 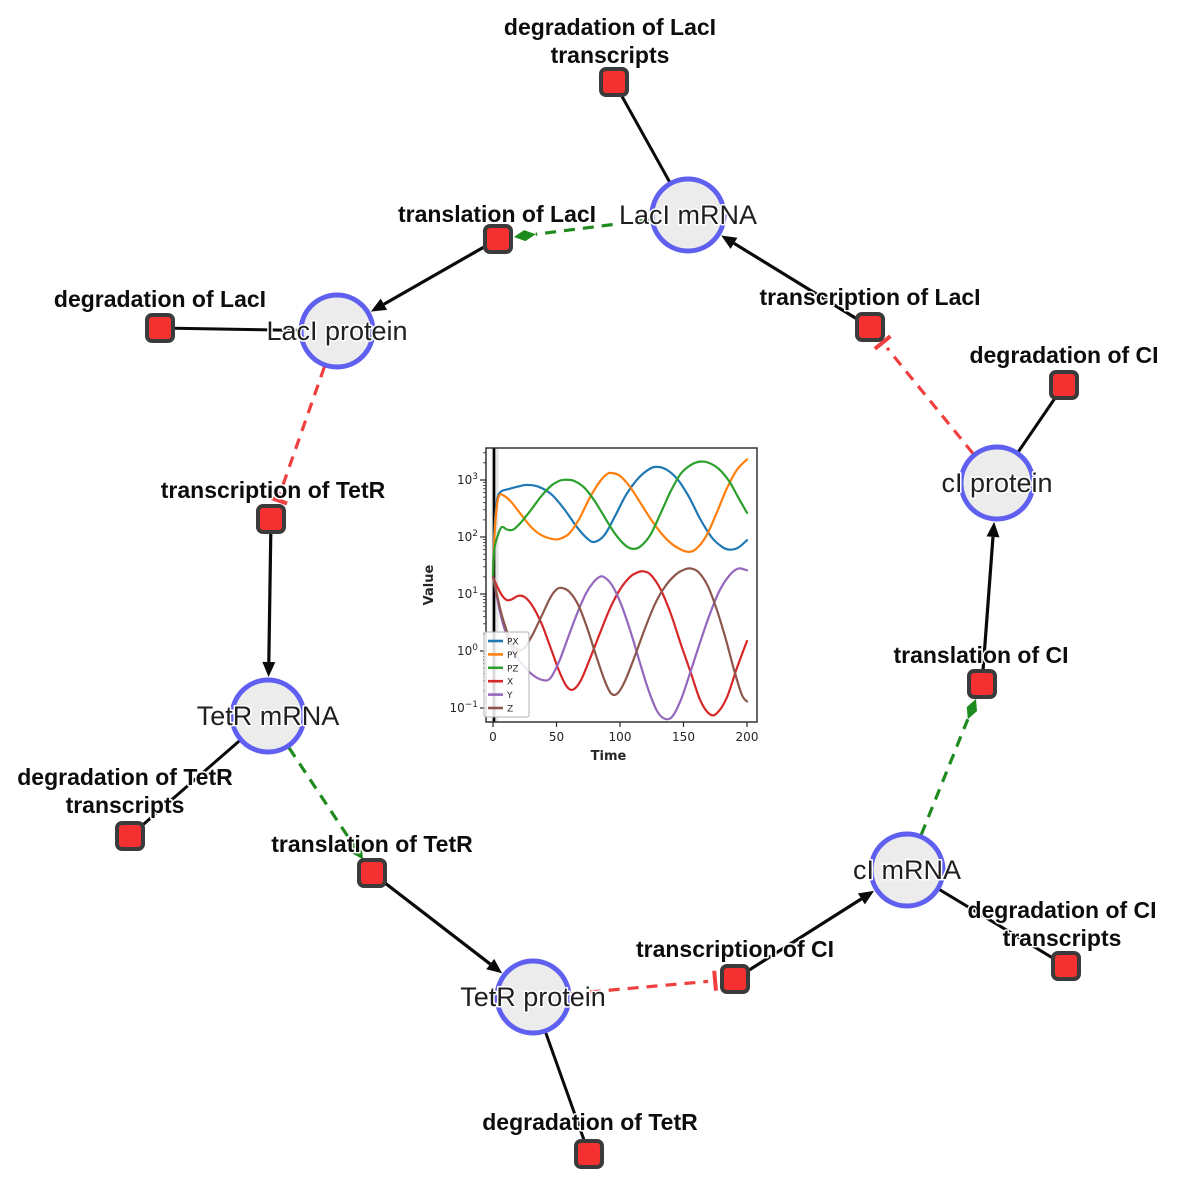 I want to click on x-tick-label: 150, so click(x=683, y=737).